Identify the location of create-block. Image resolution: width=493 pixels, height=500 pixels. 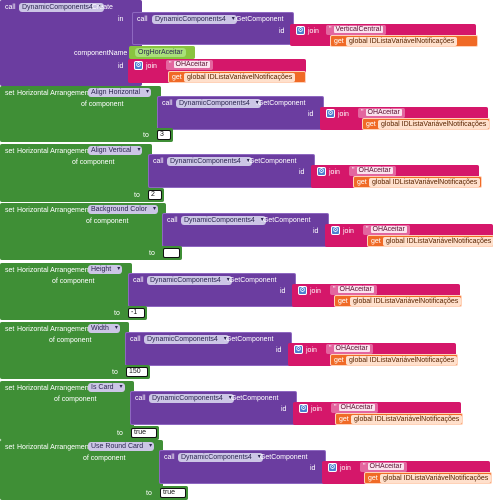
(71, 43).